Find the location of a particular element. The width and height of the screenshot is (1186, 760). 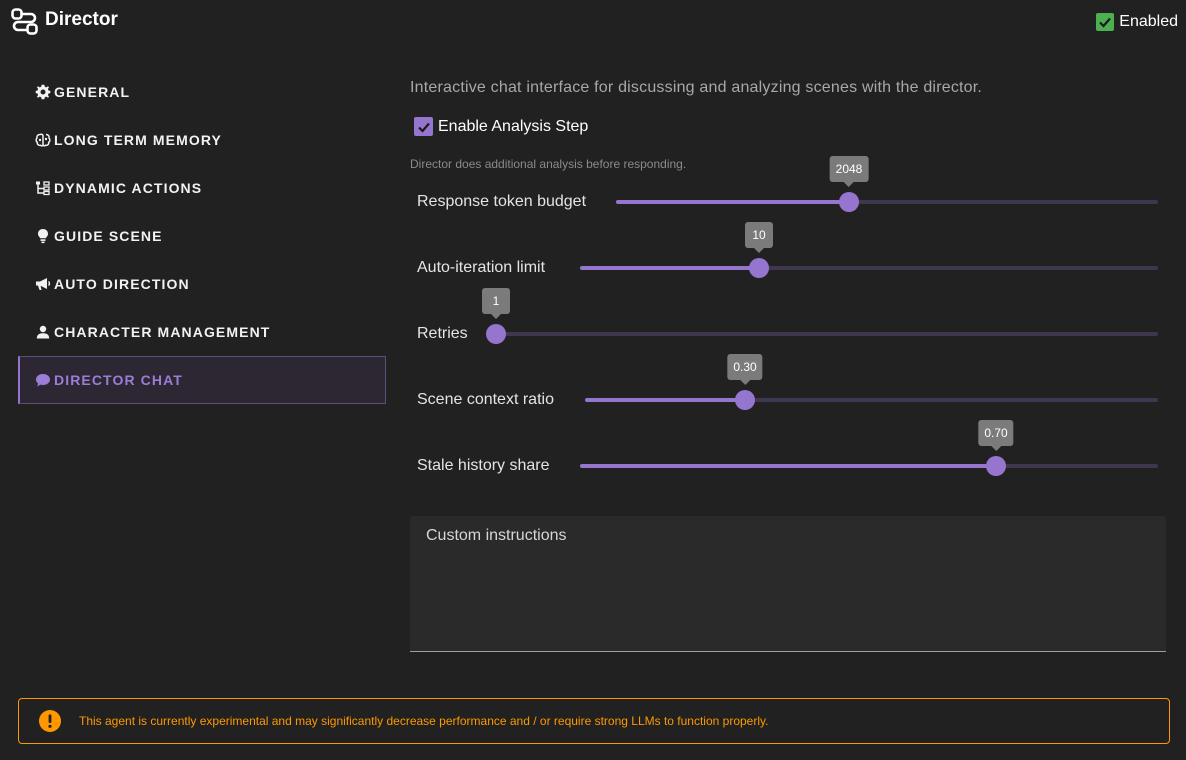

slider-value-label: 1 is located at coordinates (496, 303).